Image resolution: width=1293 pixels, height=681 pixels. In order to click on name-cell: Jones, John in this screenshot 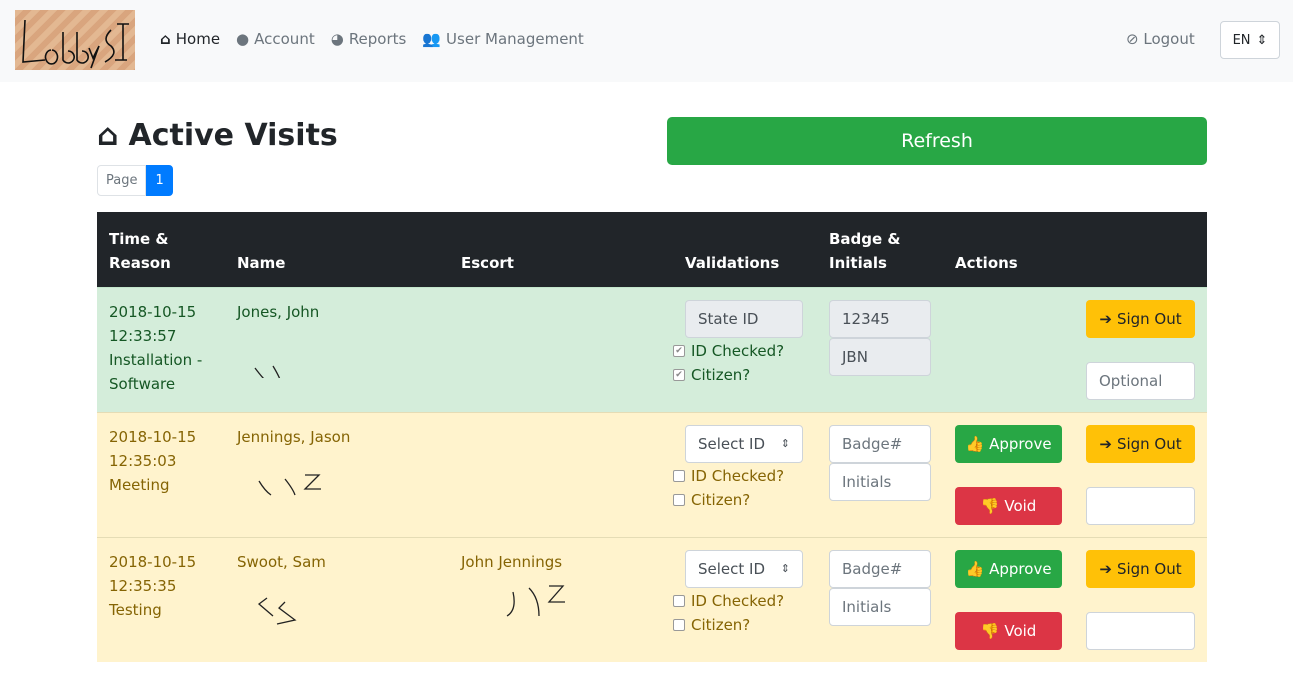, I will do `click(337, 349)`.